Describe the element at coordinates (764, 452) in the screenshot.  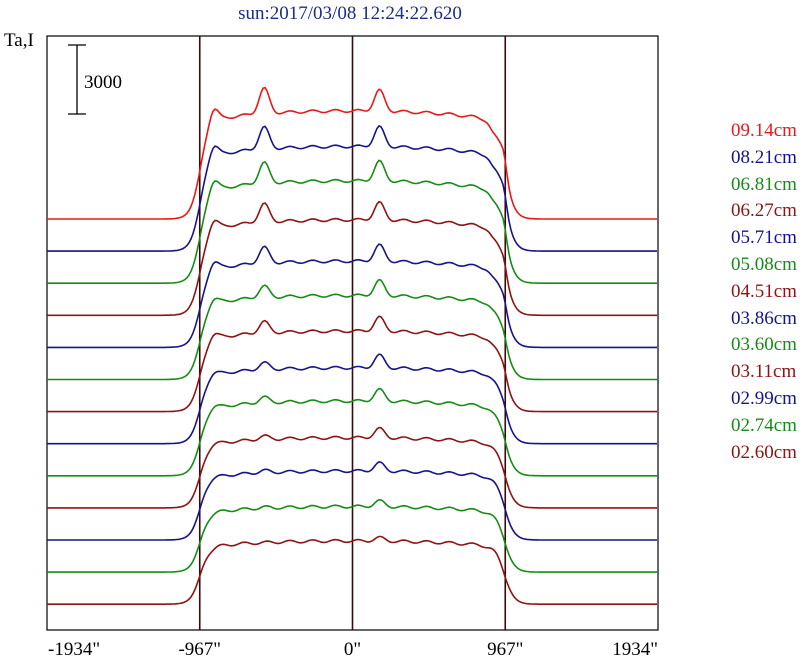
I see `legend-item: 02.60cm` at that location.